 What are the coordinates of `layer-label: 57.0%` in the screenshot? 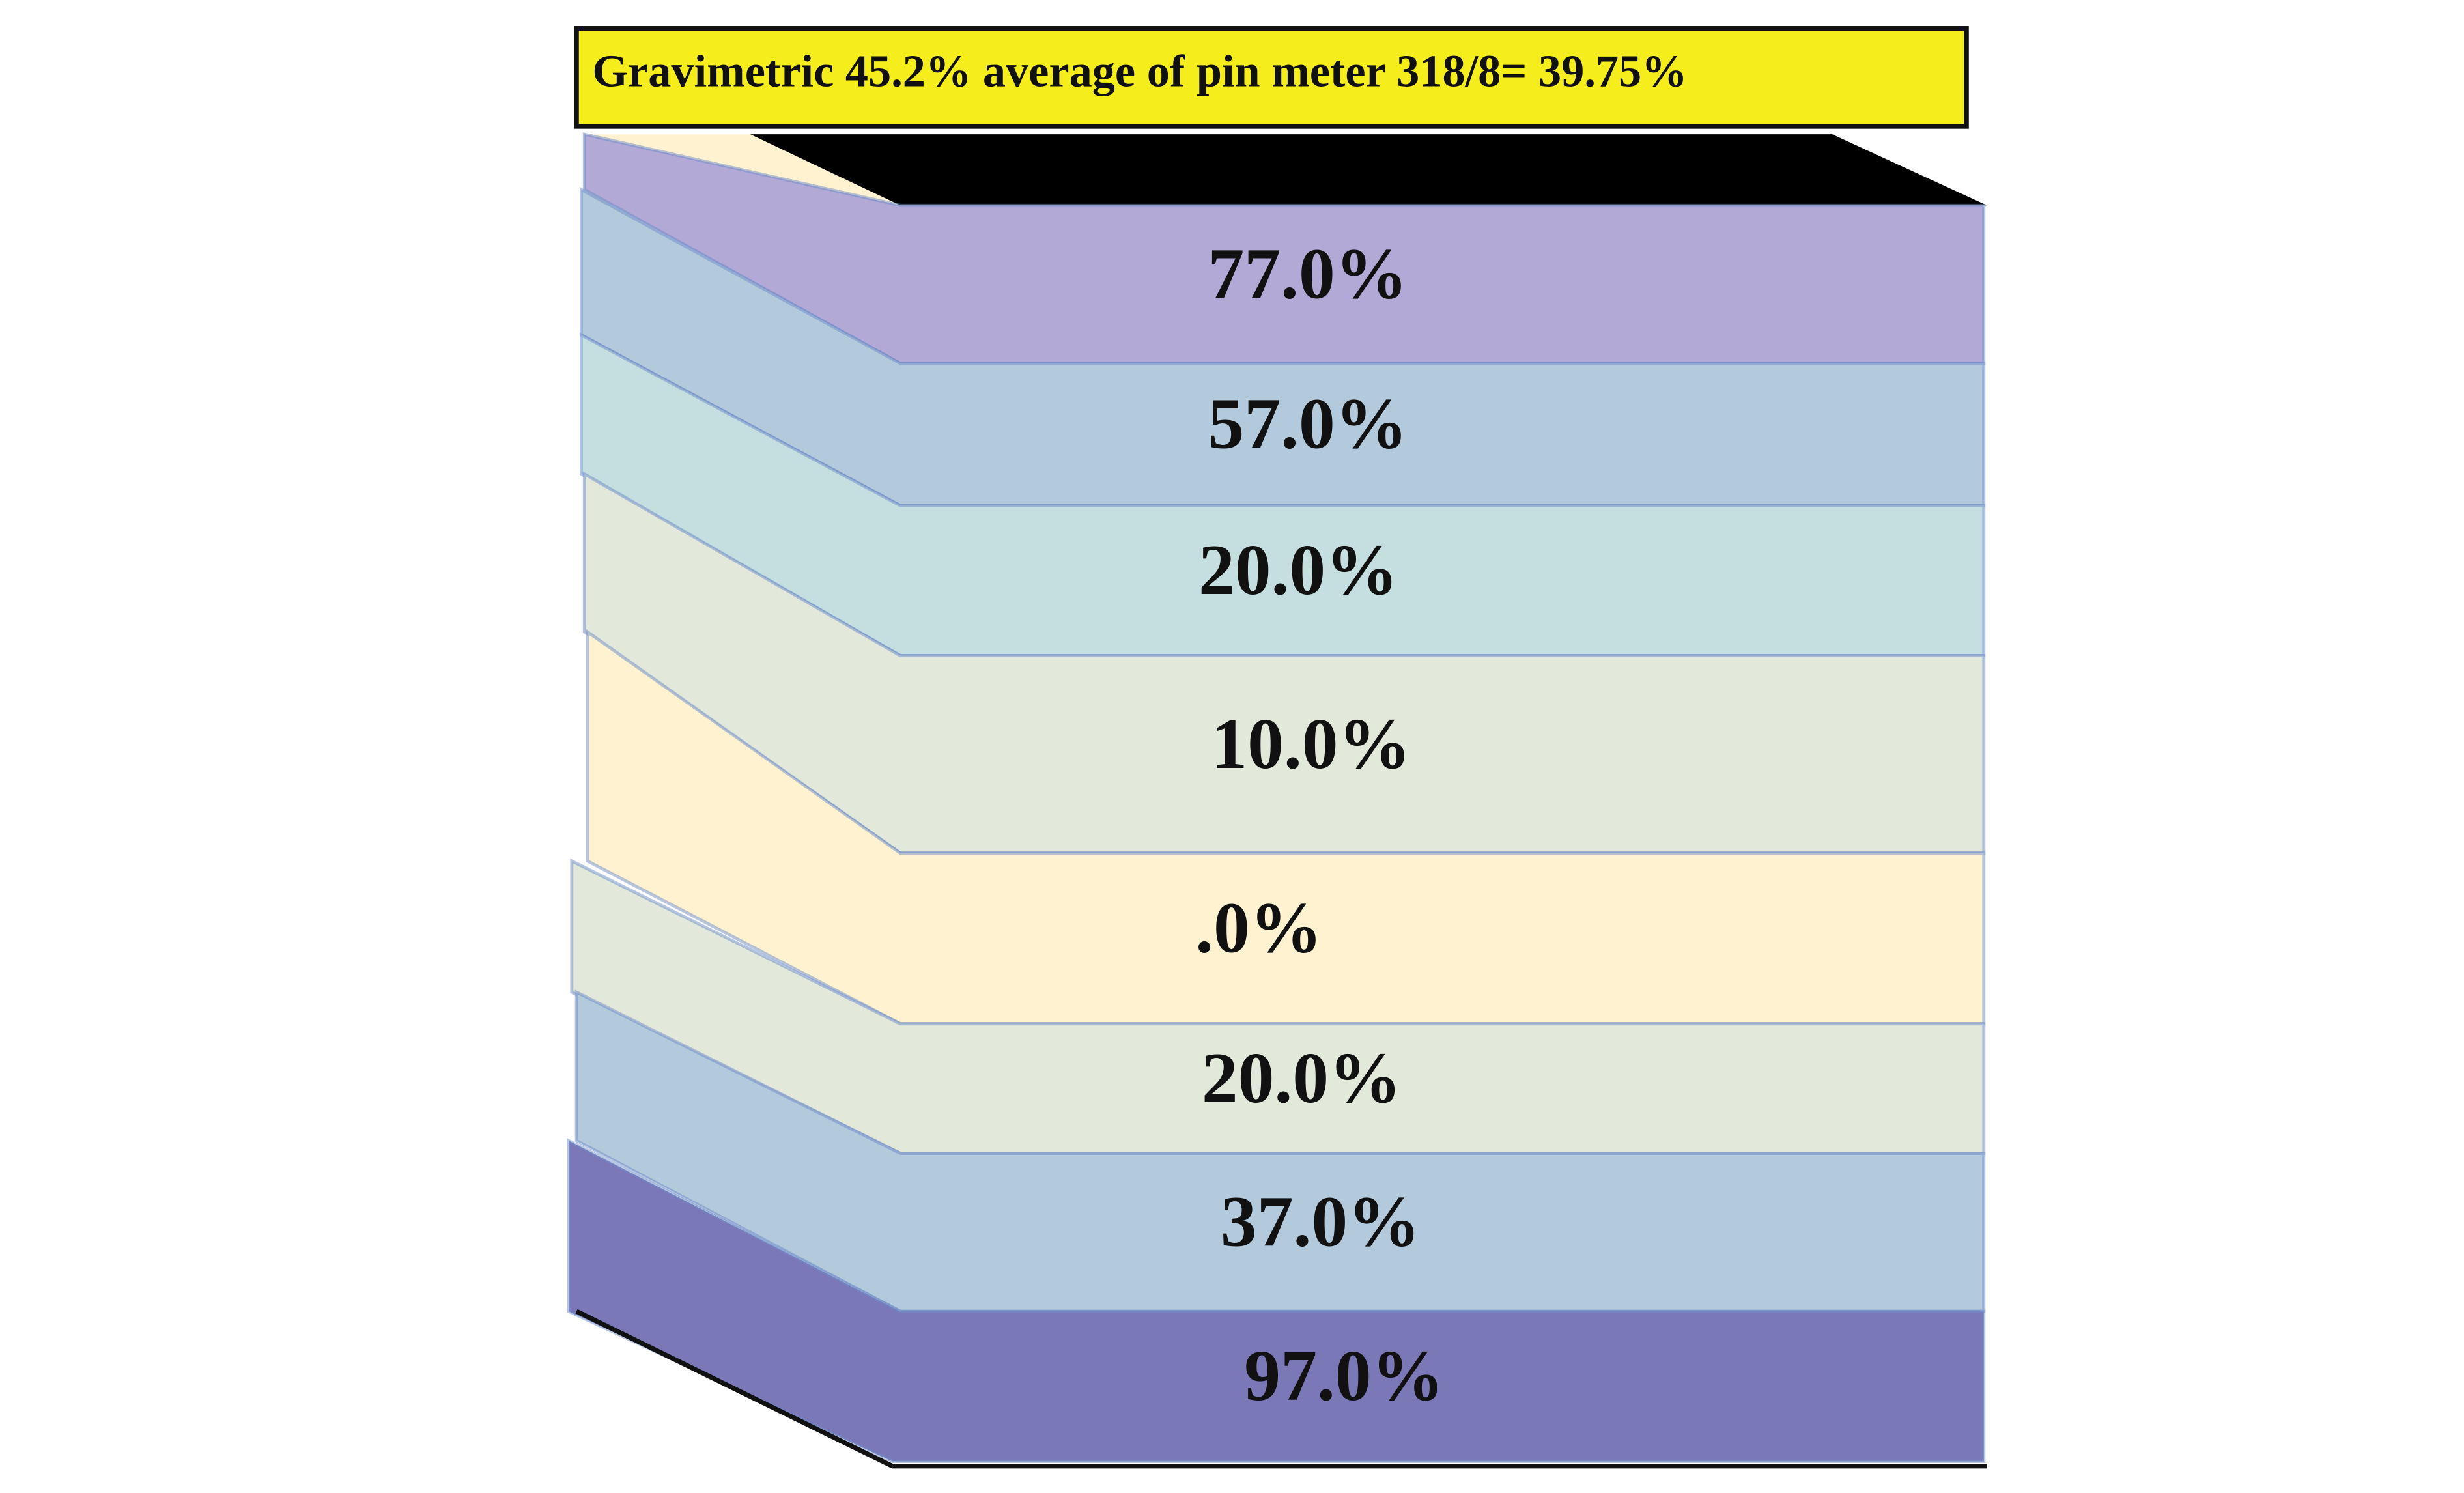 It's located at (1308, 424).